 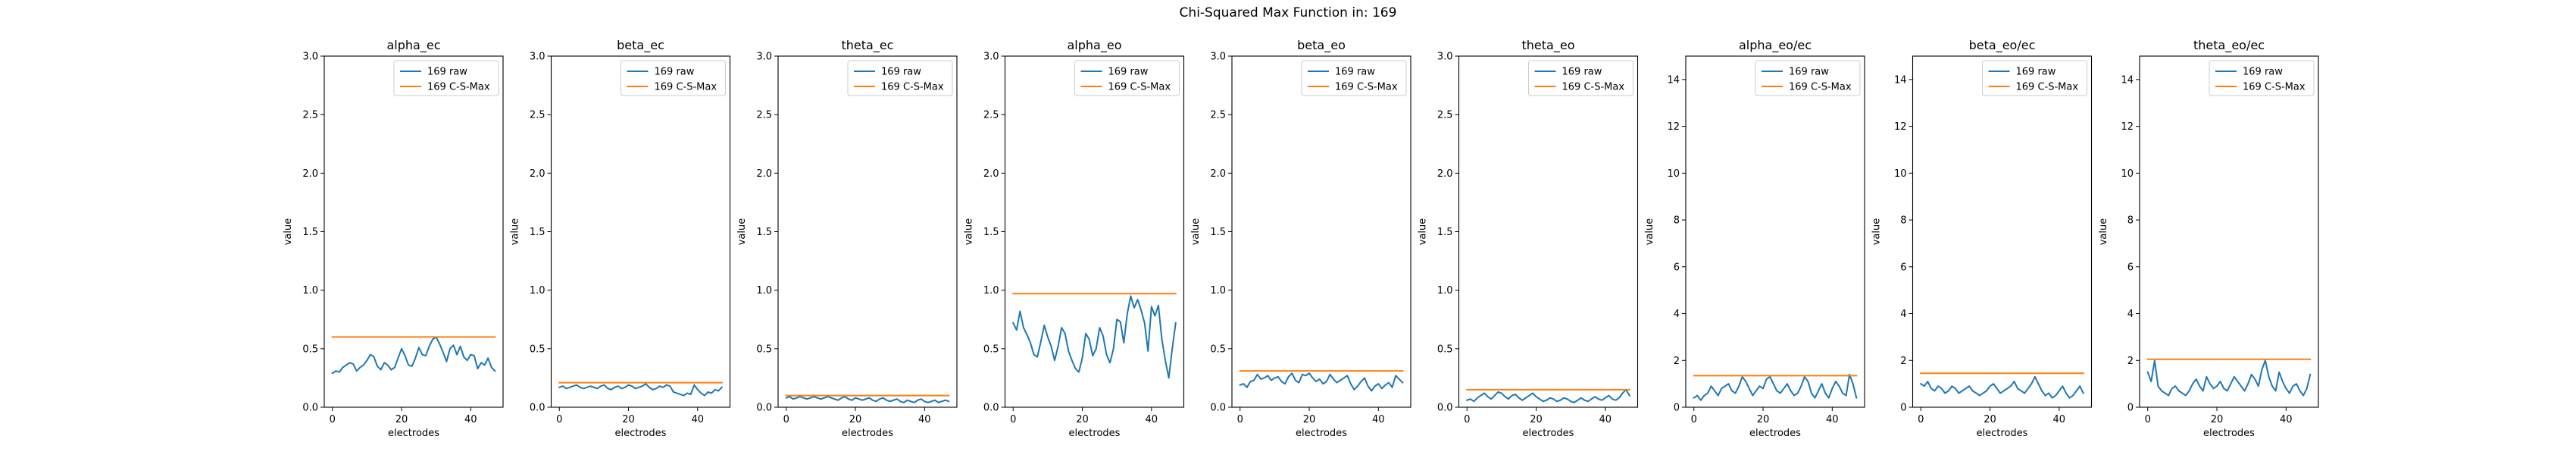 What do you see at coordinates (1218, 349) in the screenshot?
I see `y-tick-label: 0.5` at bounding box center [1218, 349].